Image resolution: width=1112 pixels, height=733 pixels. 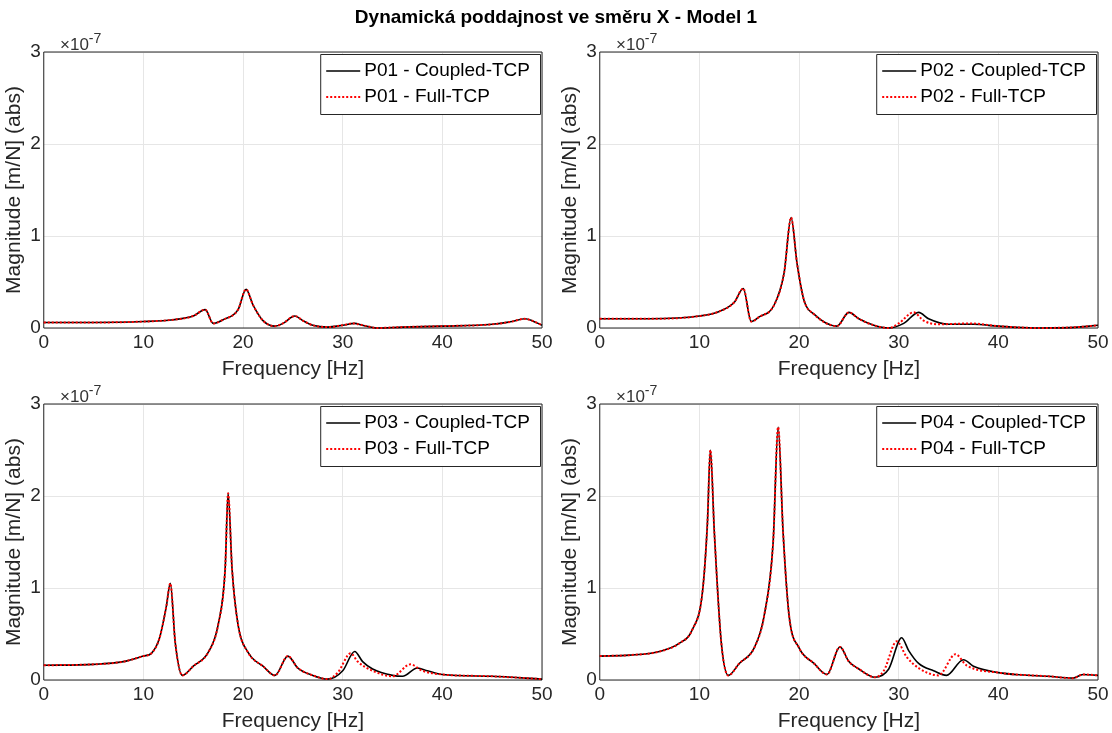 What do you see at coordinates (1003, 70) in the screenshot?
I see `legend-label: P02 - Coupled-TCP` at bounding box center [1003, 70].